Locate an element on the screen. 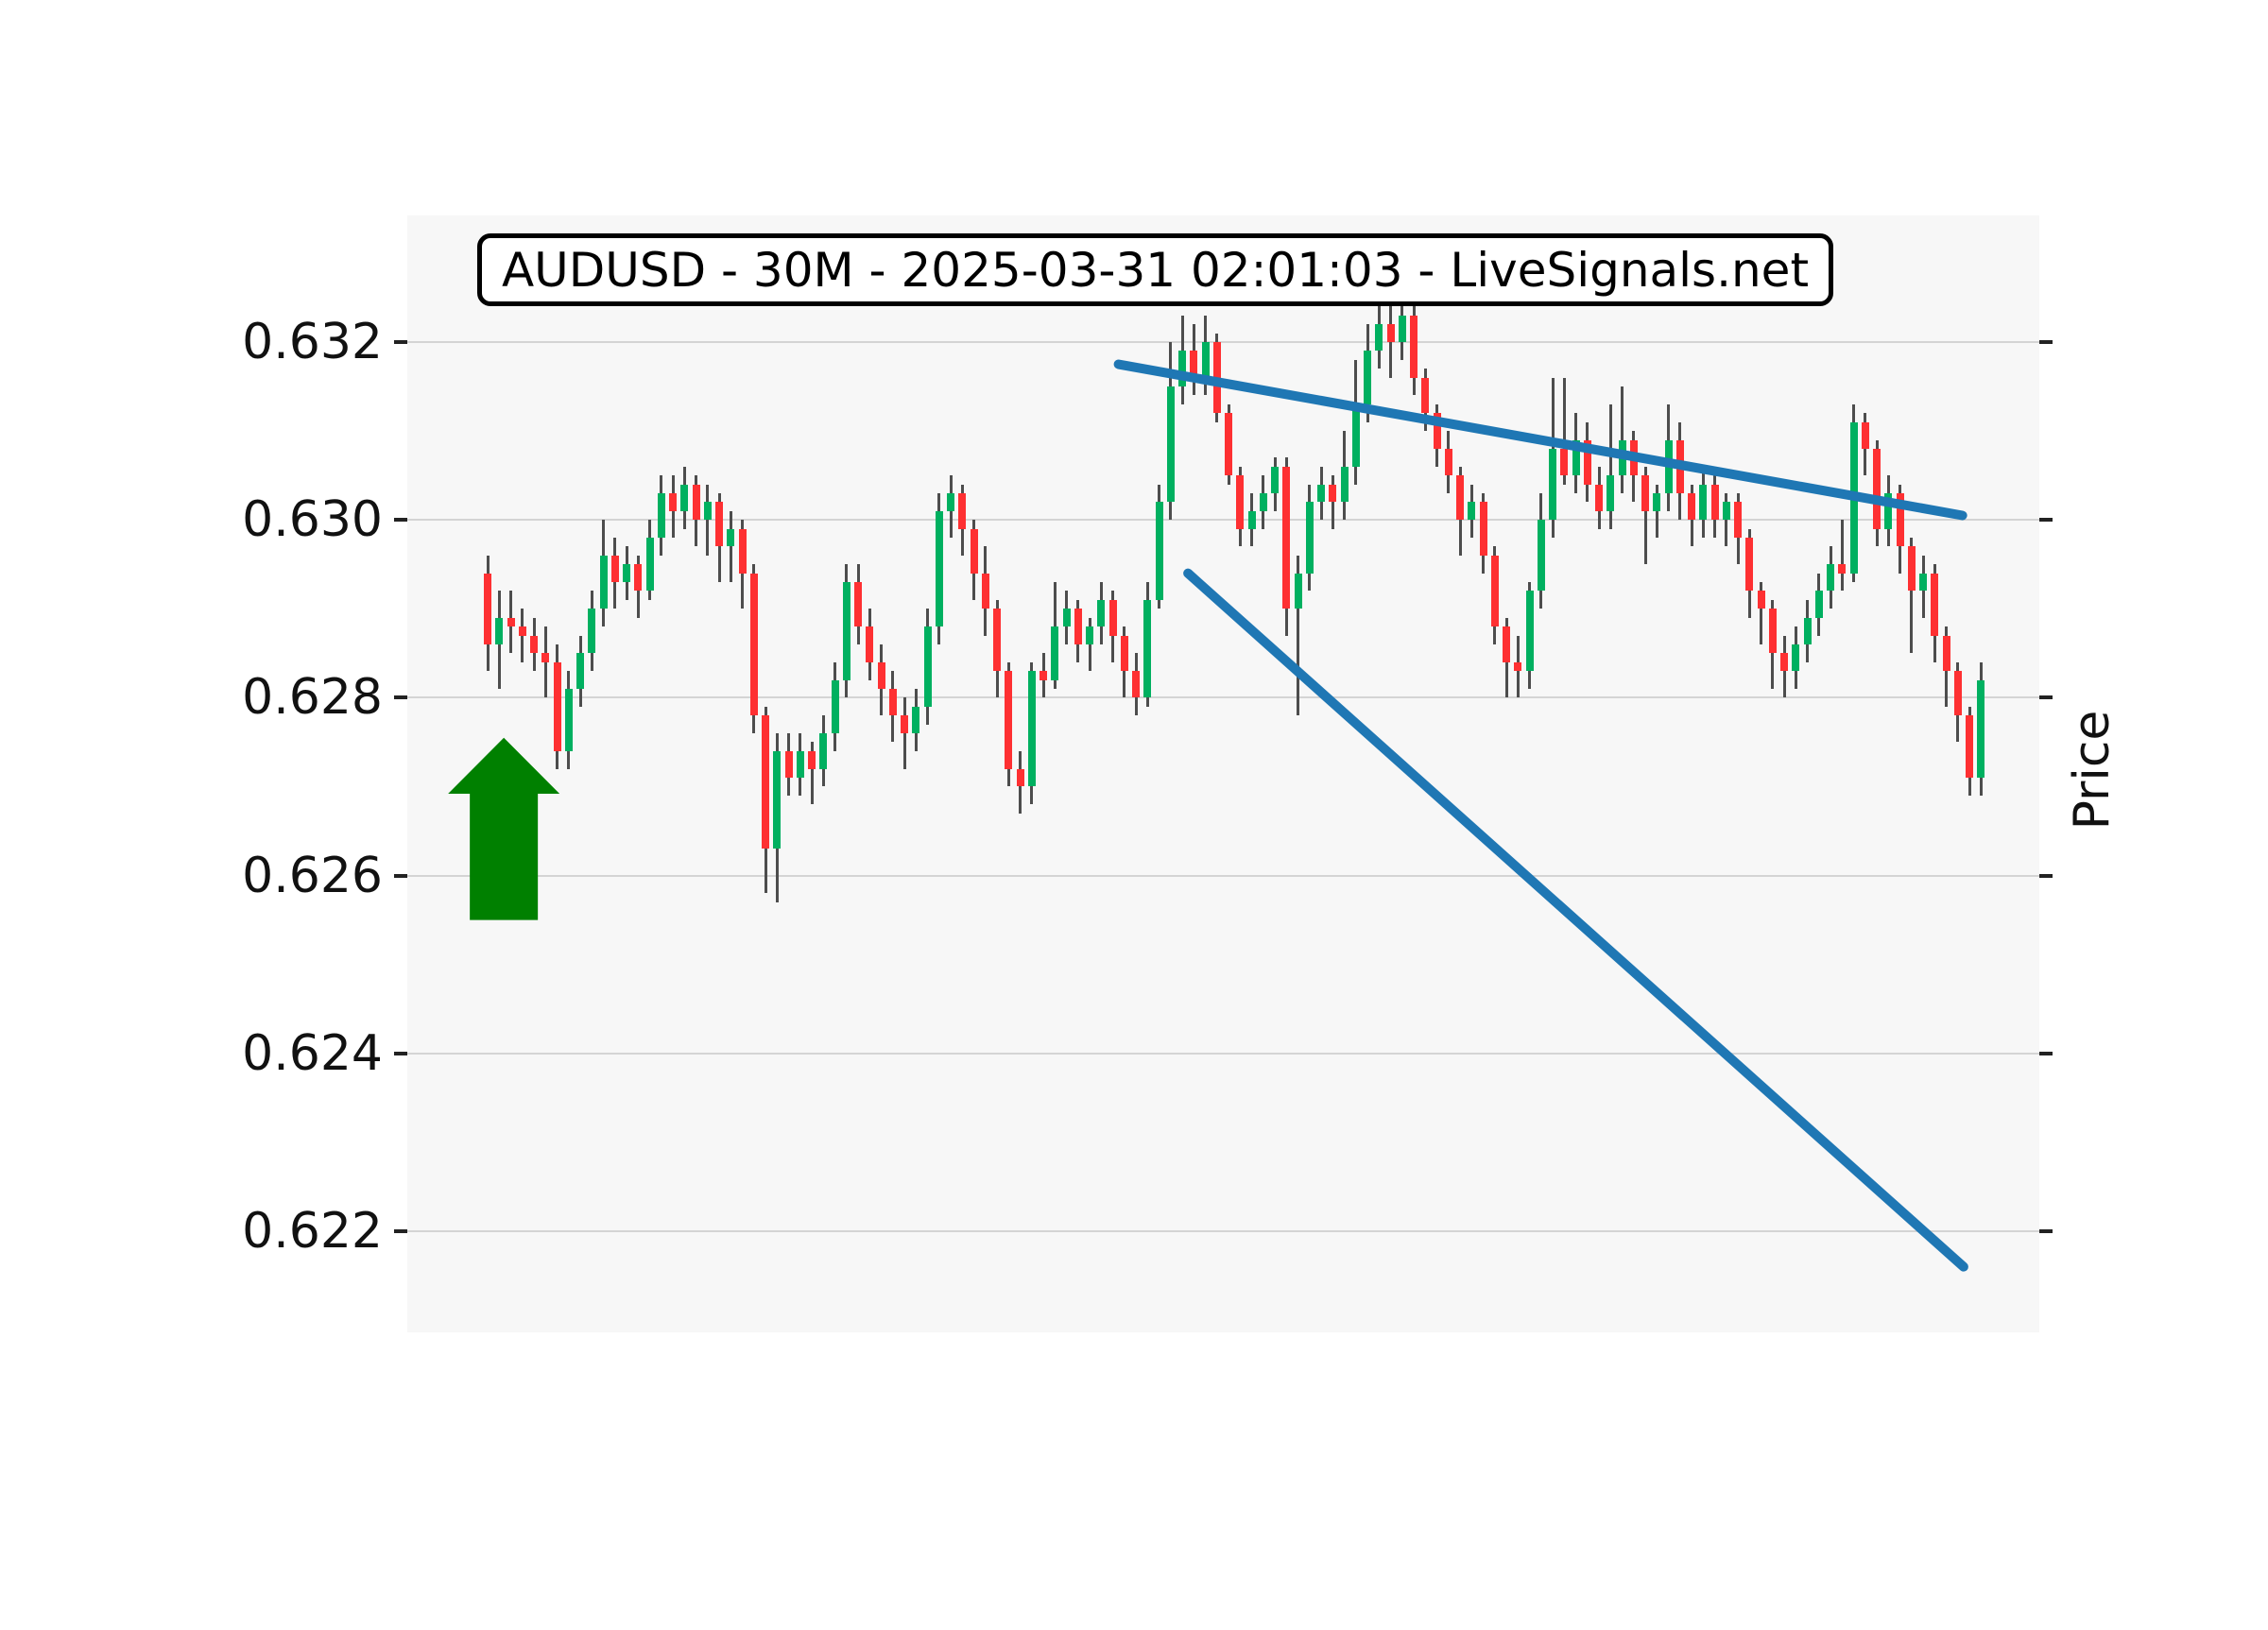 This screenshot has width=2268, height=1630. y-tick-label-0.630: 0.630 is located at coordinates (312, 520).